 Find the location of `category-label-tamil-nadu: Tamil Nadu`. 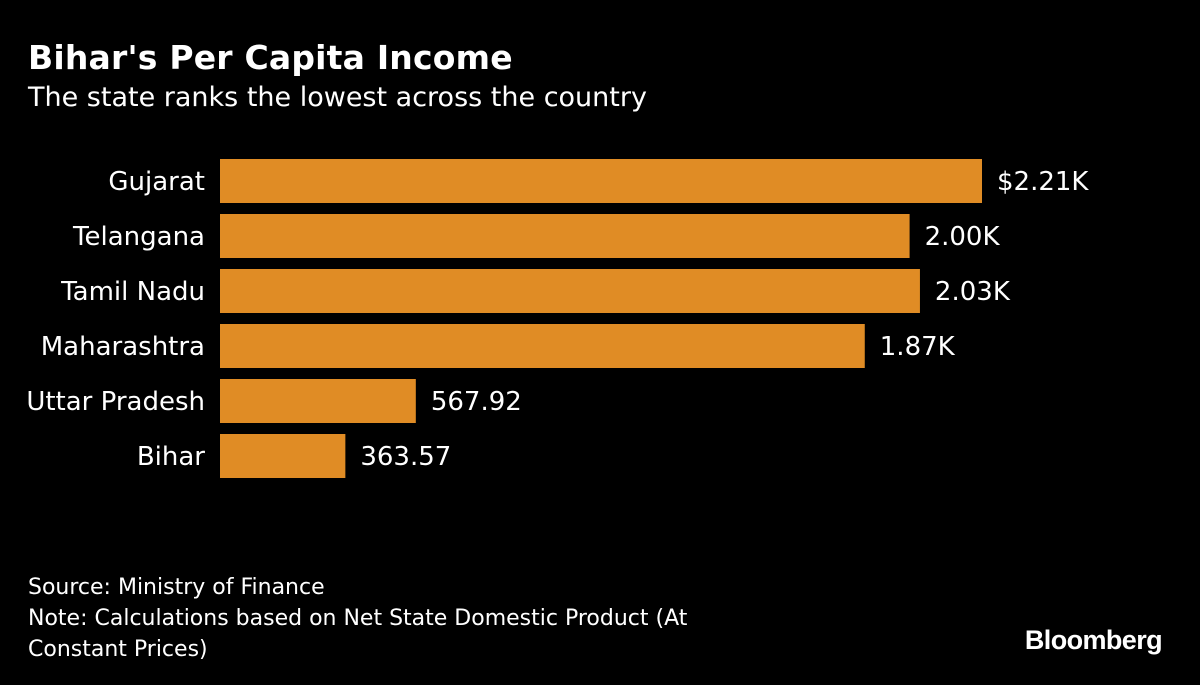

category-label-tamil-nadu: Tamil Nadu is located at coordinates (132, 292).